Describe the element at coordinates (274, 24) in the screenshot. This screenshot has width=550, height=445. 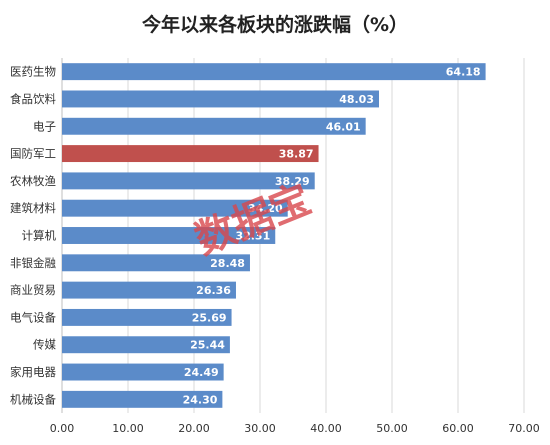
I see `chart-title: 今年以来各板块的涨跌幅（%）` at that location.